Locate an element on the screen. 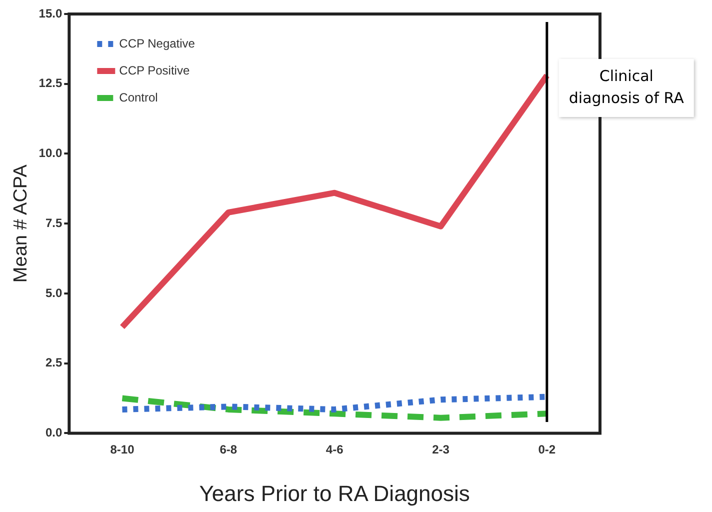  legend-label: Control is located at coordinates (138, 97).